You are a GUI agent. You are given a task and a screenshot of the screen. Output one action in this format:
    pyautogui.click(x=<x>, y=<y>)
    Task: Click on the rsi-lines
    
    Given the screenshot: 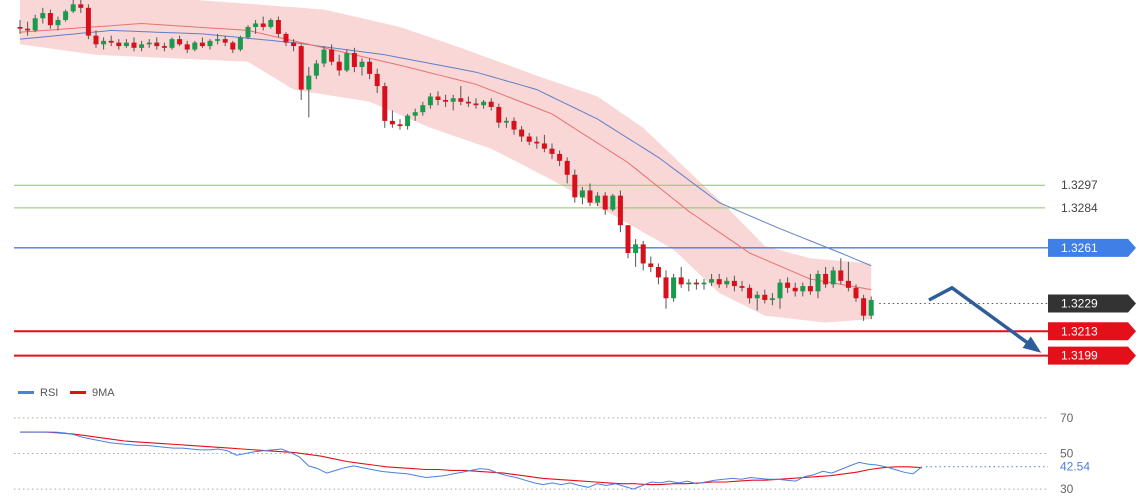 What is the action you would take?
    pyautogui.click(x=471, y=460)
    